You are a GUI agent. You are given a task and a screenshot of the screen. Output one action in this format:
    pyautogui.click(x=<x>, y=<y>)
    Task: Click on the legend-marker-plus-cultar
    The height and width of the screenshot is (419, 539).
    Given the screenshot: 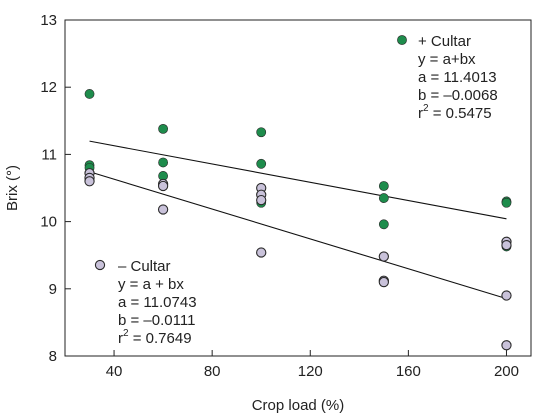 What is the action you would take?
    pyautogui.click(x=402, y=40)
    